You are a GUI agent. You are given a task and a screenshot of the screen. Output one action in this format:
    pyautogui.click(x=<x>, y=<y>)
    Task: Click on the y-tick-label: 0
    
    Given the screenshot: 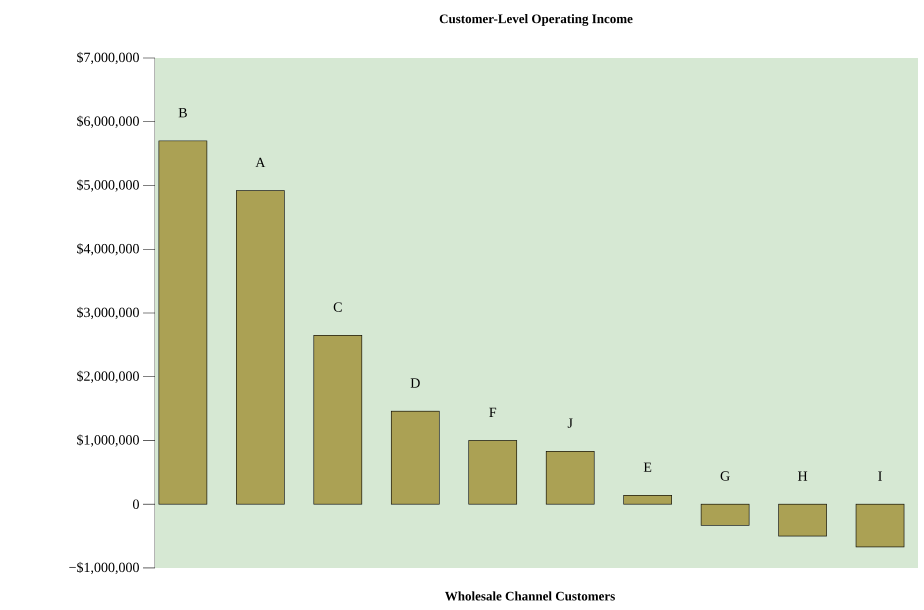 What is the action you would take?
    pyautogui.click(x=136, y=504)
    